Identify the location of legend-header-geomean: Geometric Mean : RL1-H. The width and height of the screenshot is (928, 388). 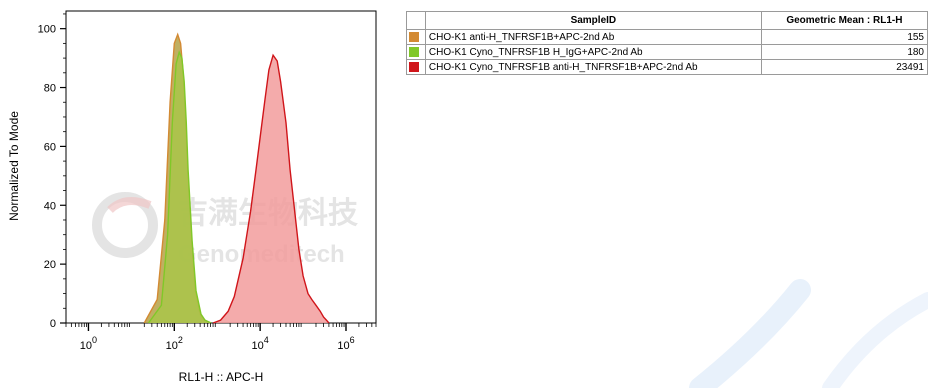
(844, 20).